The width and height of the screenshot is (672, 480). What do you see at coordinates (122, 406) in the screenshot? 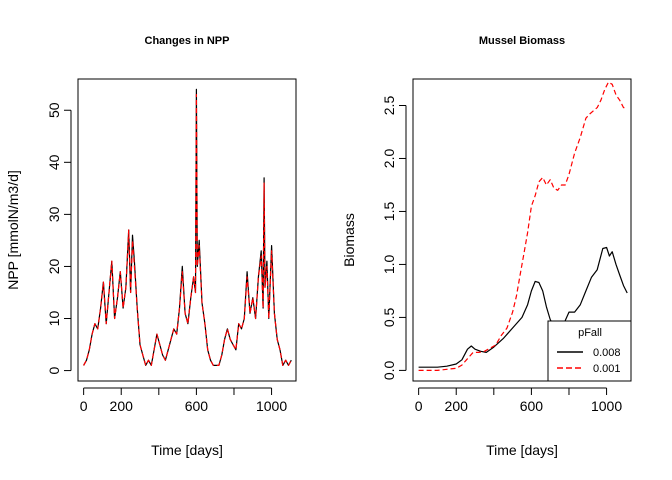
I see `npp-x-tick-label: 200` at bounding box center [122, 406].